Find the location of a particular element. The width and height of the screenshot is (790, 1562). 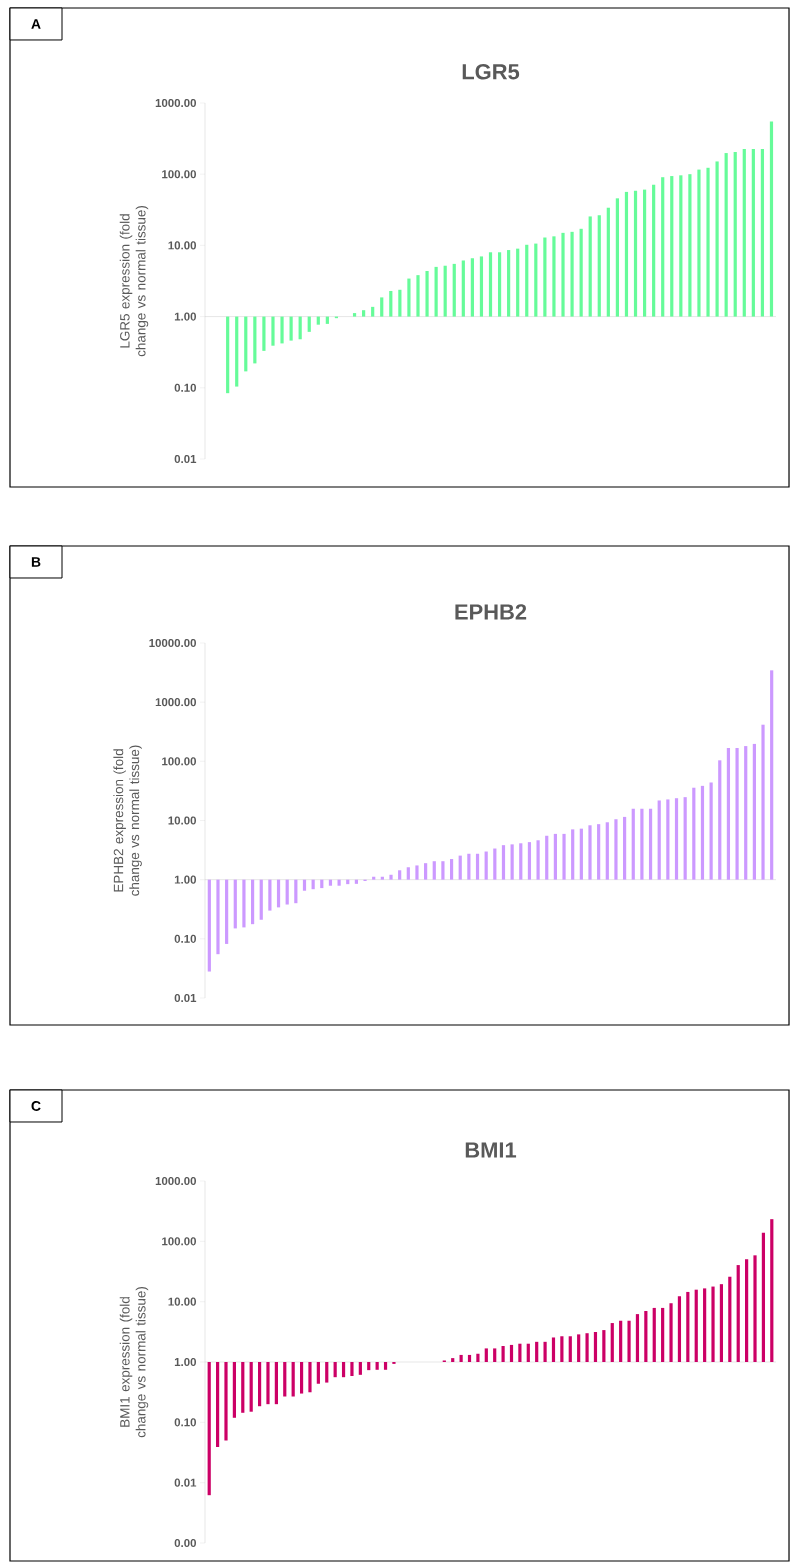

chart-title: LGR5 is located at coordinates (491, 71).